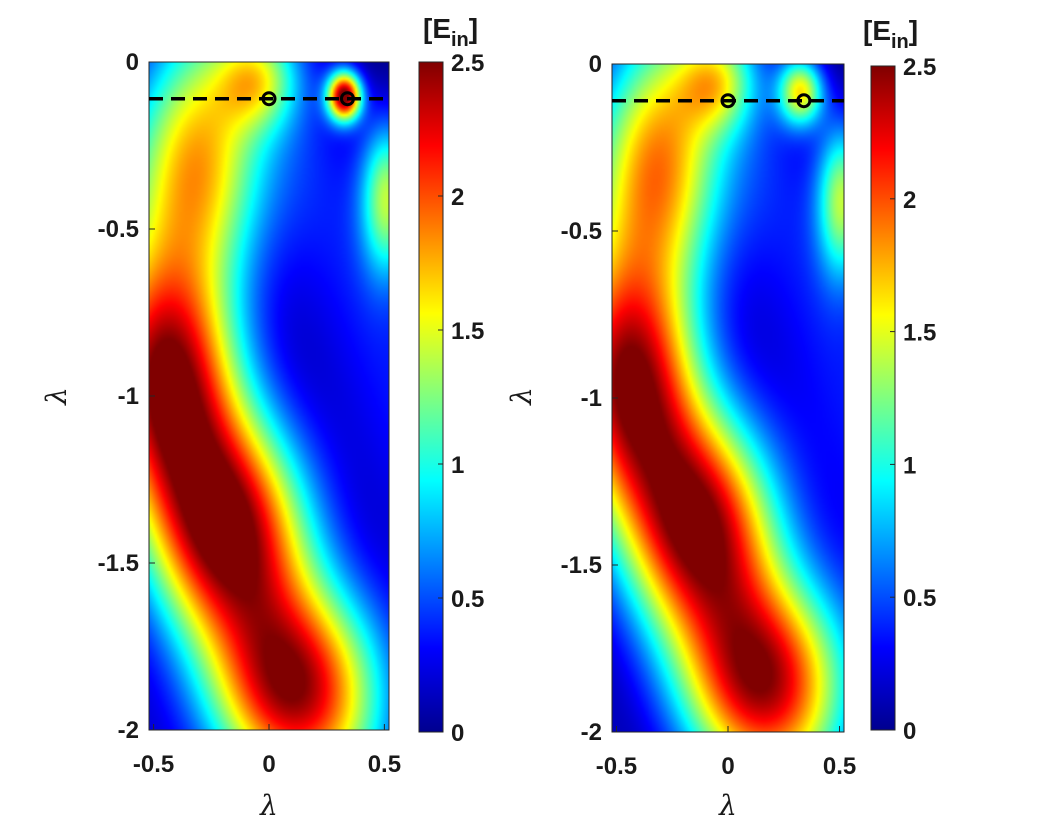  What do you see at coordinates (460, 40) in the screenshot?
I see `colorbar-title-sub-left: in` at bounding box center [460, 40].